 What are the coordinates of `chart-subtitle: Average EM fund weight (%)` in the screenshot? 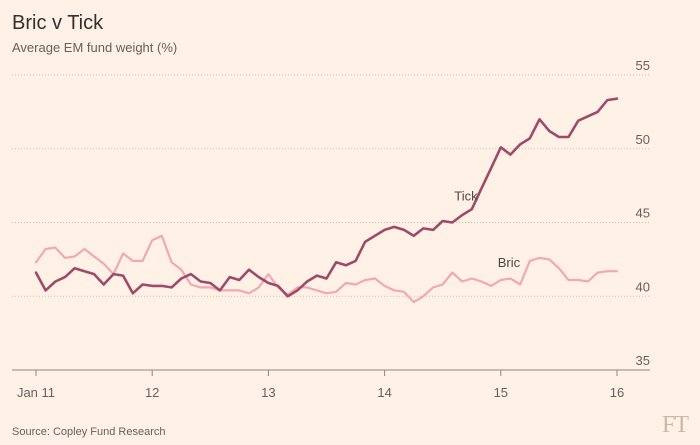 It's located at (95, 47).